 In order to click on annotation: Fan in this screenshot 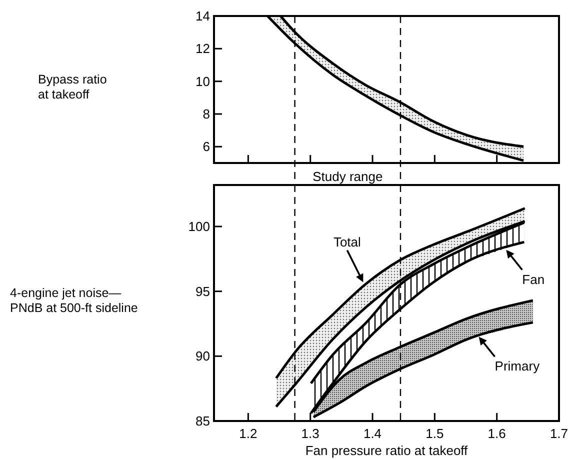, I will do `click(533, 279)`.